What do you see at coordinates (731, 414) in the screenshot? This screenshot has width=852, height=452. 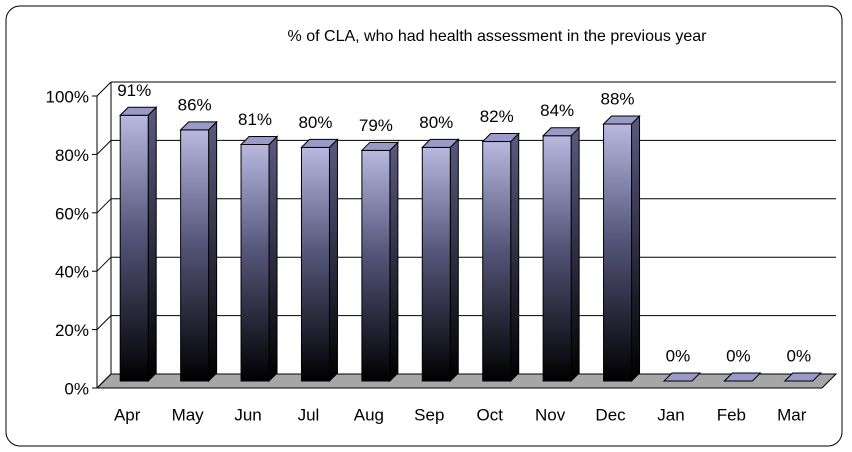 I see `x-tick-label: Feb` at bounding box center [731, 414].